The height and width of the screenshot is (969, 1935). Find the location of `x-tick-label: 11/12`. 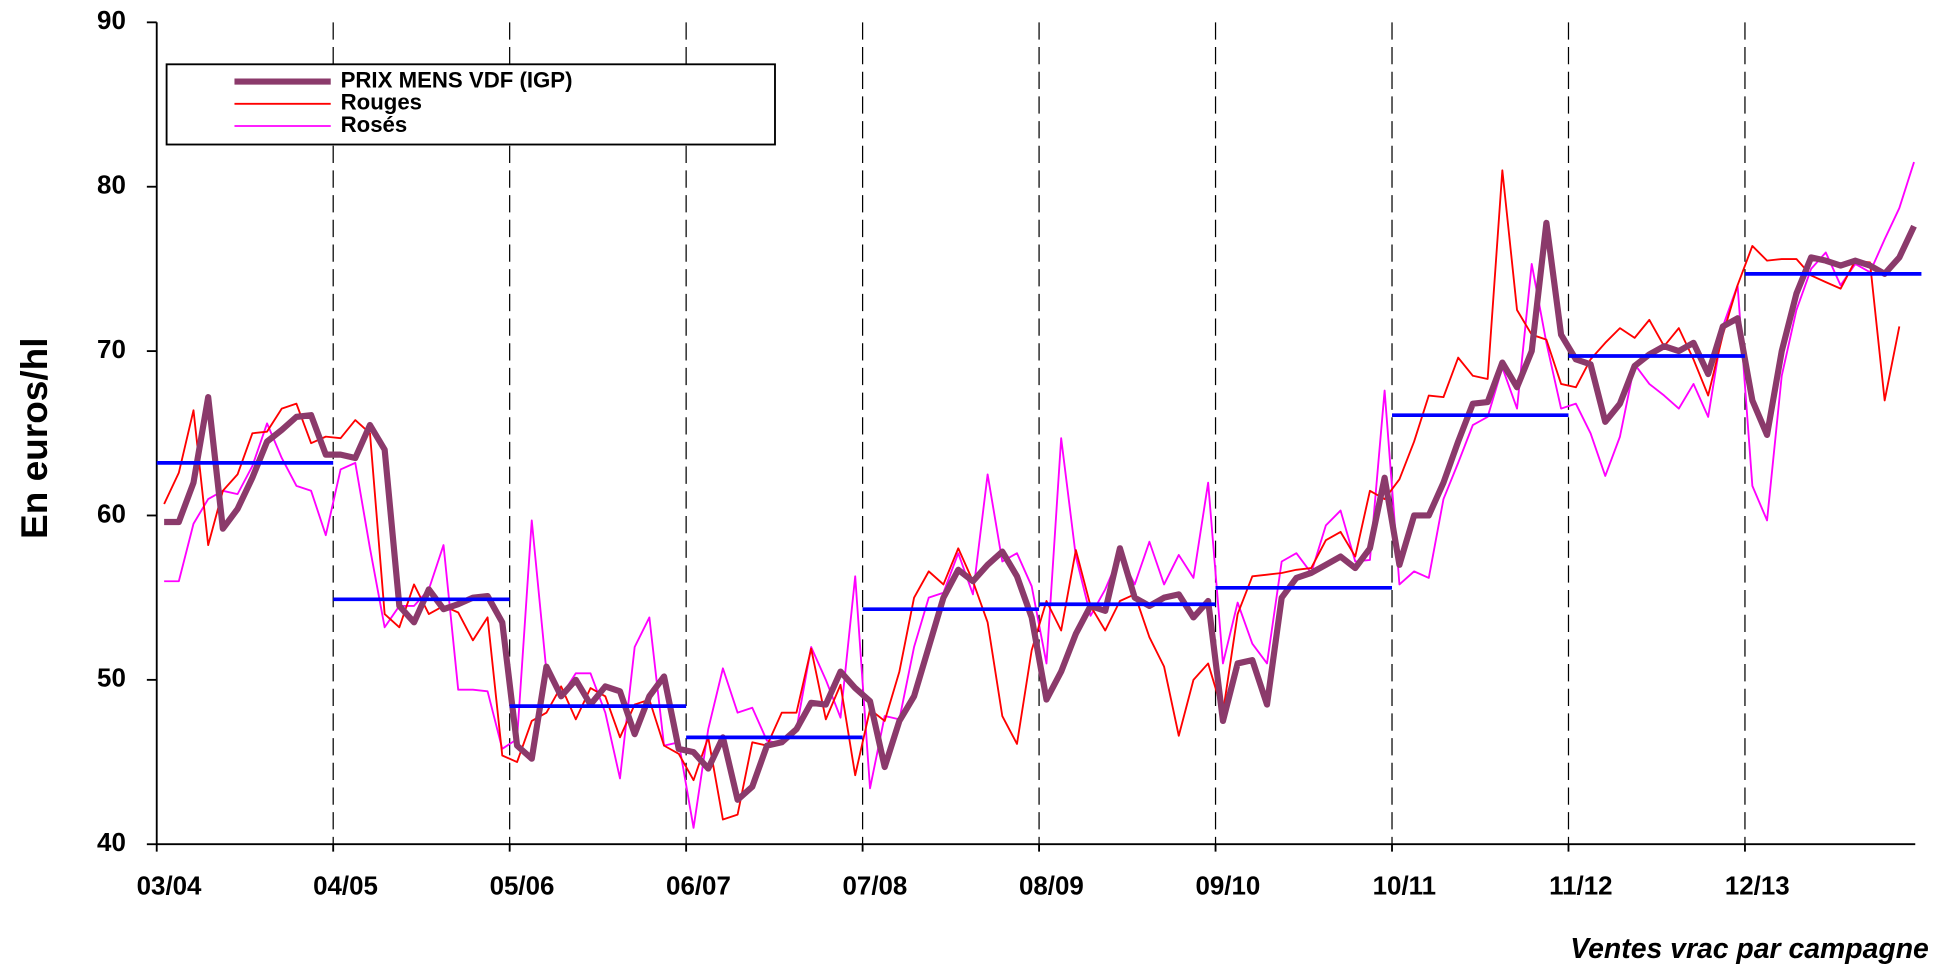

x-tick-label: 11/12 is located at coordinates (1580, 886).